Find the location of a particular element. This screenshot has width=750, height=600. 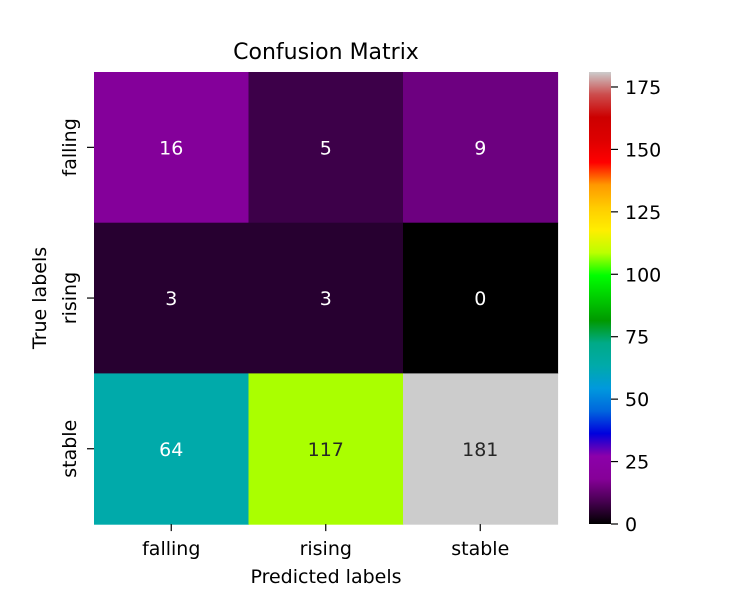

heatmap-cell-stable-rising is located at coordinates (326, 449).